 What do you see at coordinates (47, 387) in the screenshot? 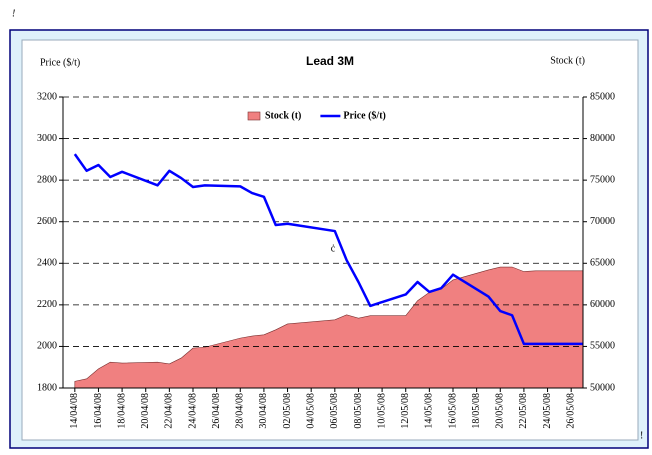
I see `y-tick-label: 1800` at bounding box center [47, 387].